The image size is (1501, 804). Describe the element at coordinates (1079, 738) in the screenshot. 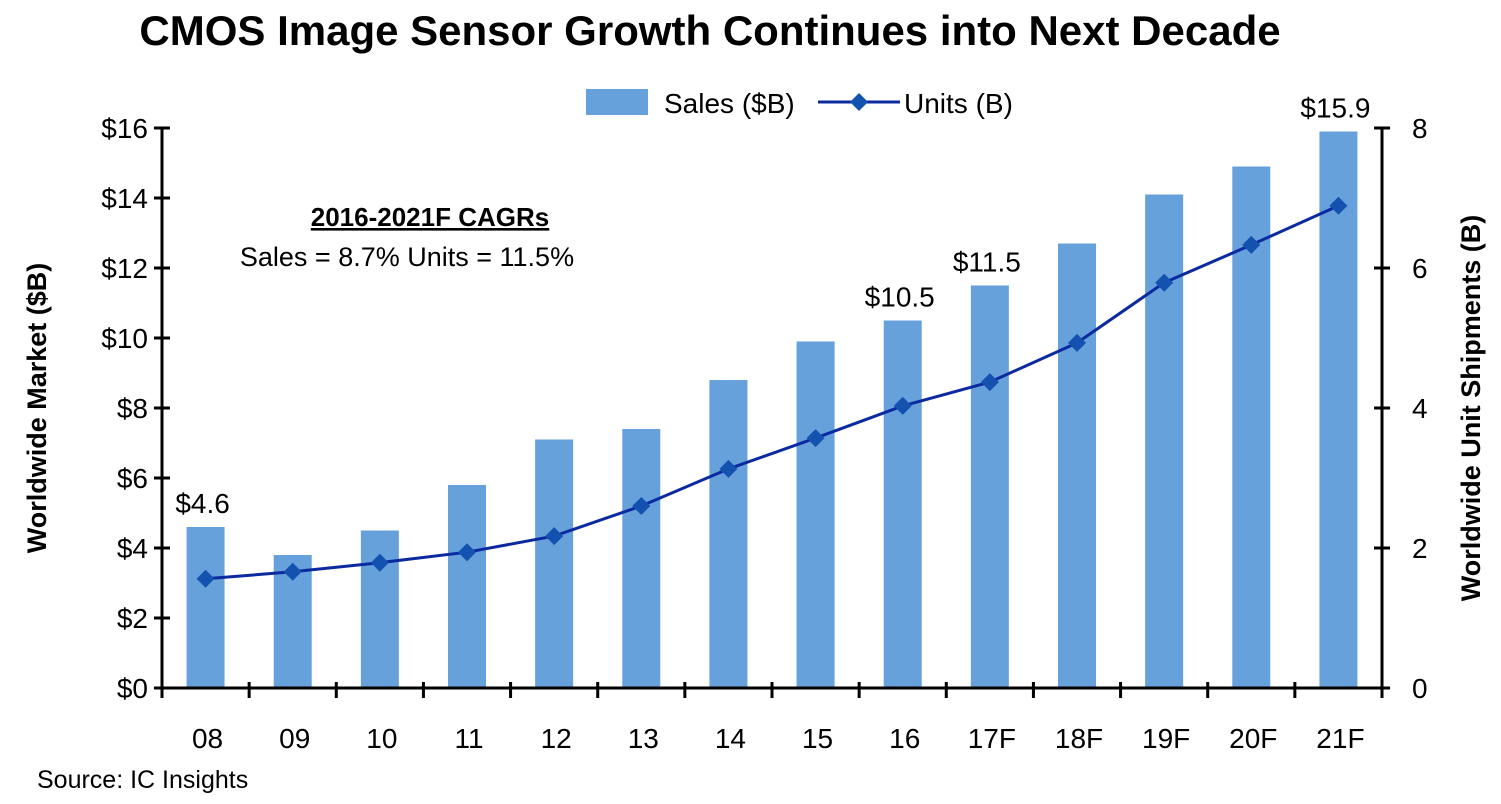

I see `x-tick-label: 18F` at that location.